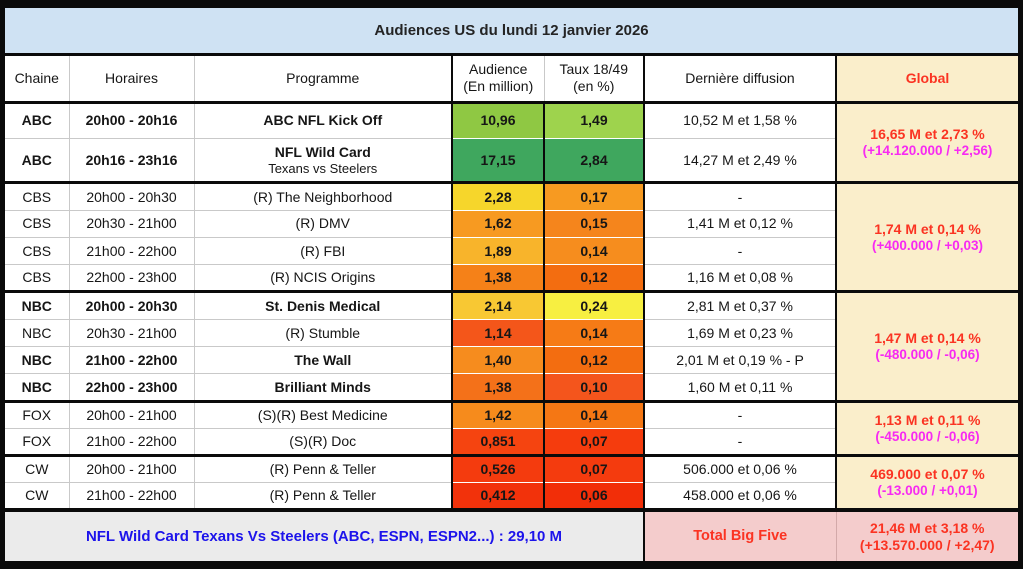 The height and width of the screenshot is (569, 1023). What do you see at coordinates (497, 223) in the screenshot?
I see `audience-cell: 1,62` at bounding box center [497, 223].